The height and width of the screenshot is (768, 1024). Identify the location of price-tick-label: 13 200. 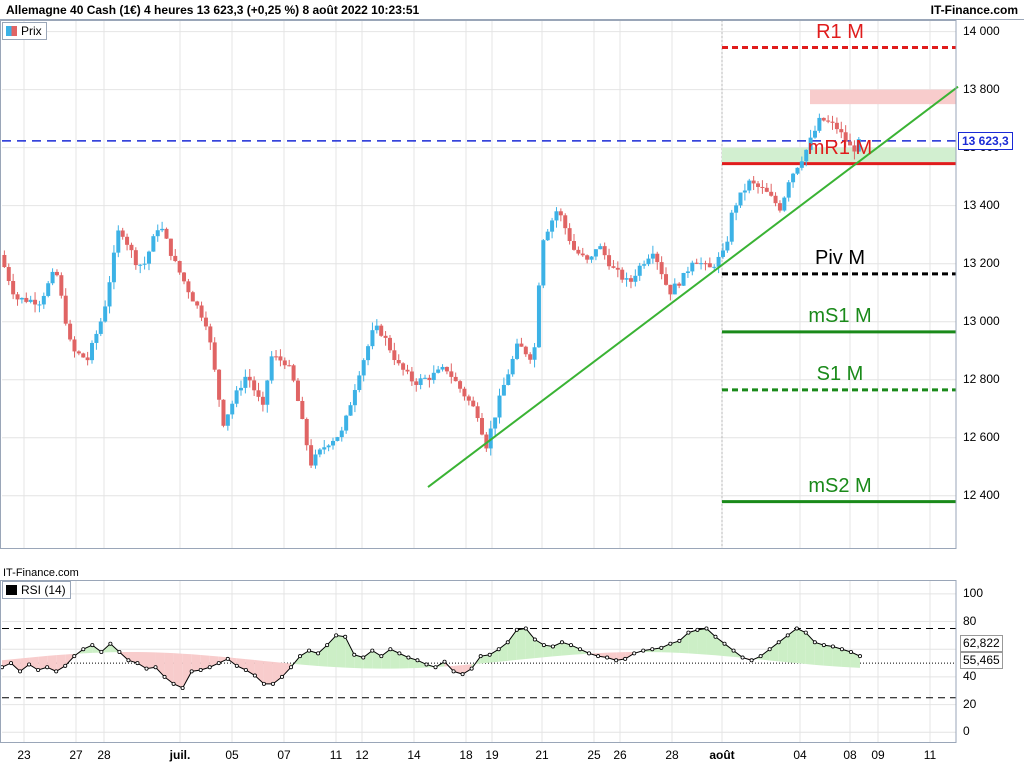
(981, 262).